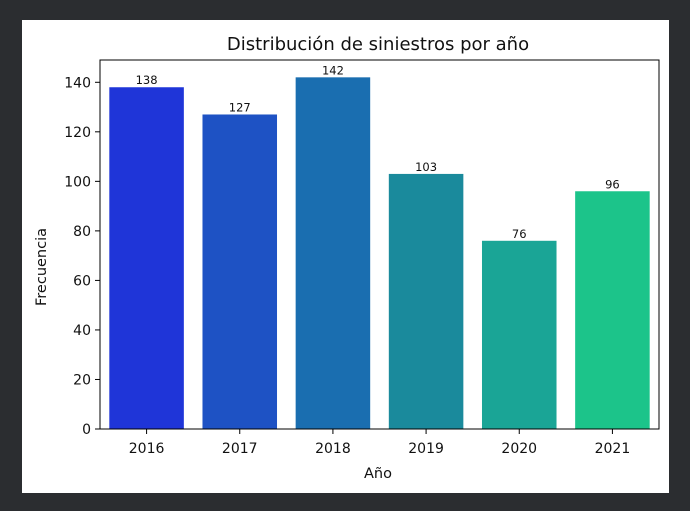 This screenshot has width=690, height=511. Describe the element at coordinates (612, 184) in the screenshot. I see `data-label-2021: 96` at that location.